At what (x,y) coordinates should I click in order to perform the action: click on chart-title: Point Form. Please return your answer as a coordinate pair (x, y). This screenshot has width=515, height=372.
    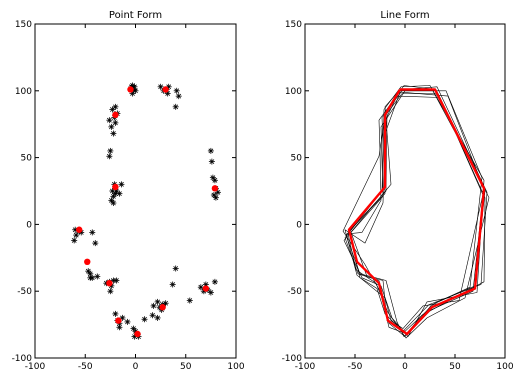
    Looking at the image, I should click on (135, 15).